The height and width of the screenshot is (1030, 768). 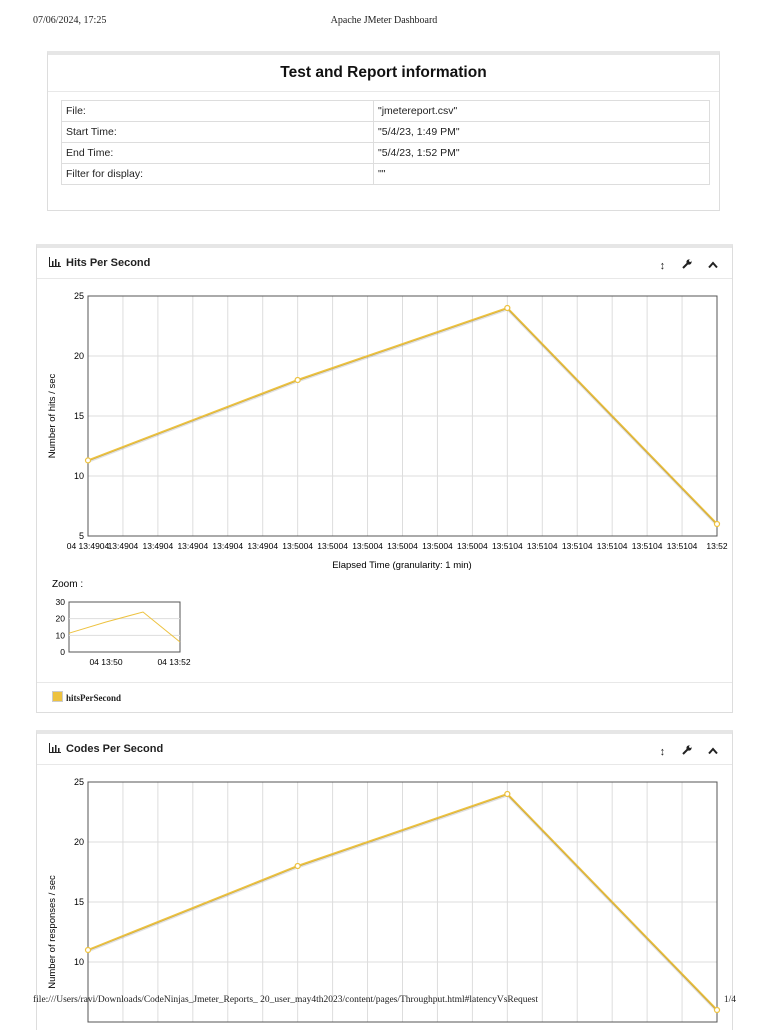 What do you see at coordinates (384, 263) in the screenshot?
I see `panel-header: Hits Per Second ↕` at bounding box center [384, 263].